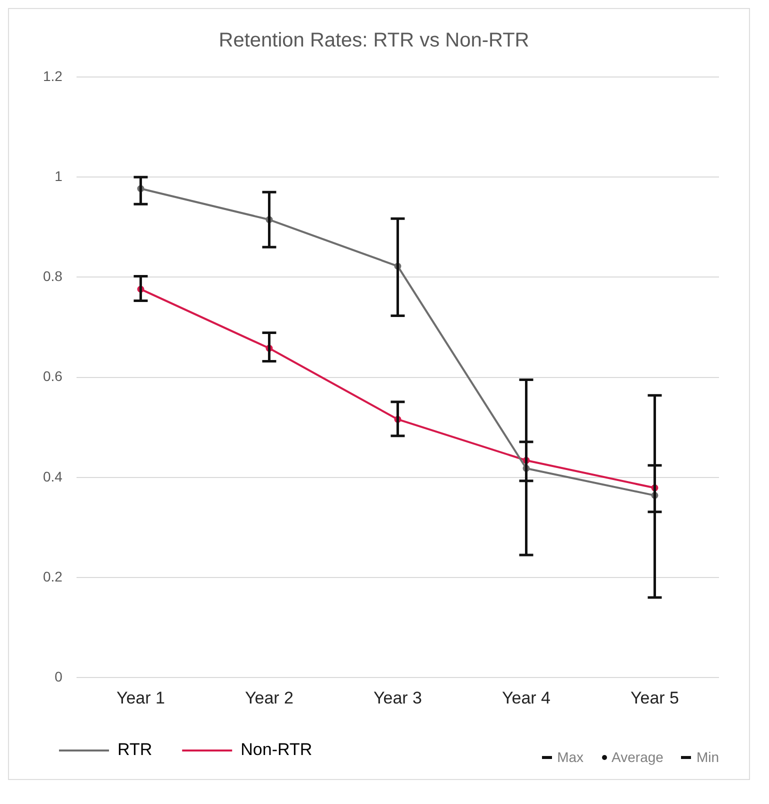 The height and width of the screenshot is (804, 769). What do you see at coordinates (655, 698) in the screenshot?
I see `x-tick-label: Year 5` at bounding box center [655, 698].